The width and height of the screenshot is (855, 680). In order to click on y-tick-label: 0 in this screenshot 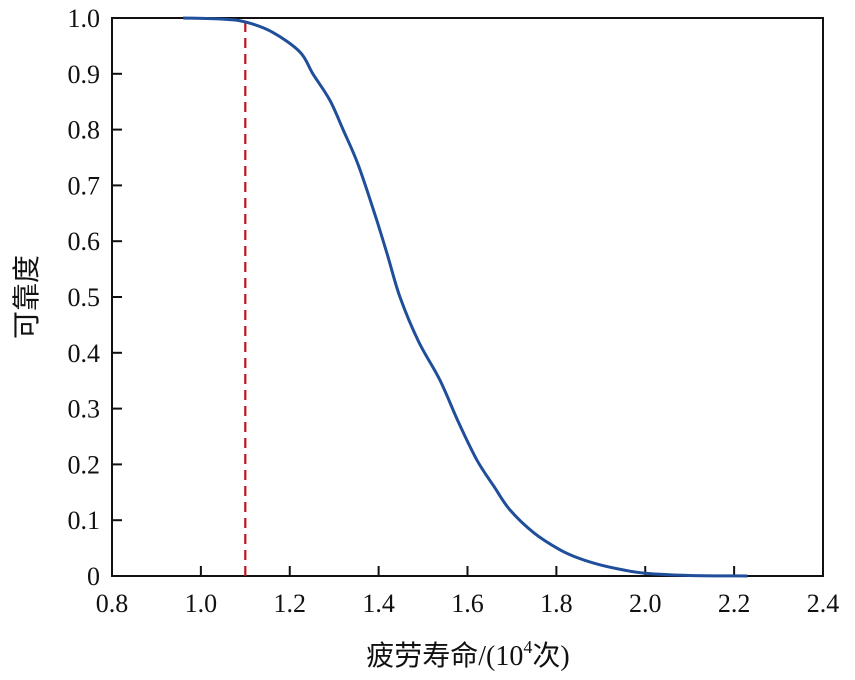, I will do `click(93, 576)`.